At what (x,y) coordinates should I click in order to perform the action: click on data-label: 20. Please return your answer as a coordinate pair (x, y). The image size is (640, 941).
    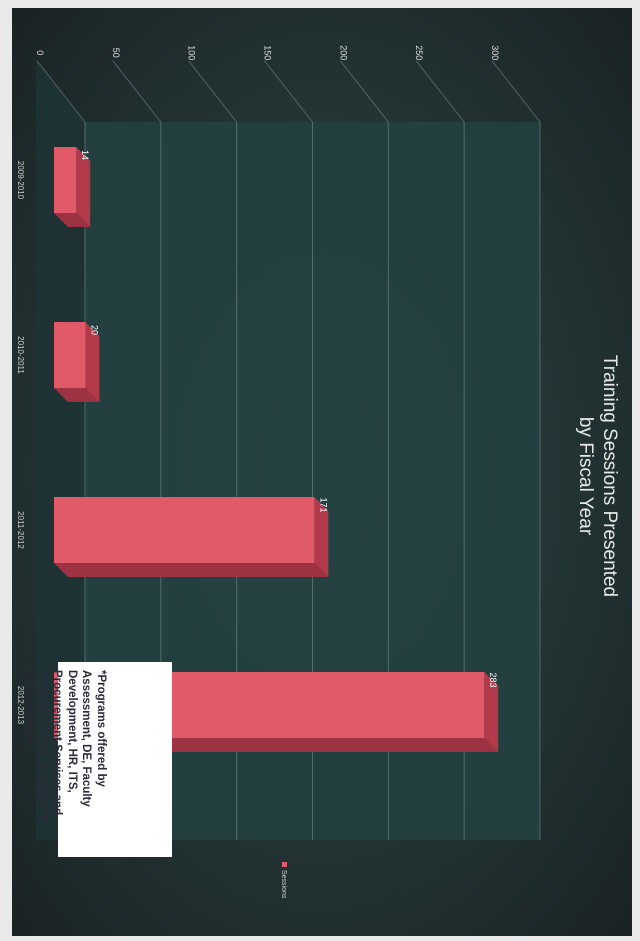
    Looking at the image, I should click on (94, 330).